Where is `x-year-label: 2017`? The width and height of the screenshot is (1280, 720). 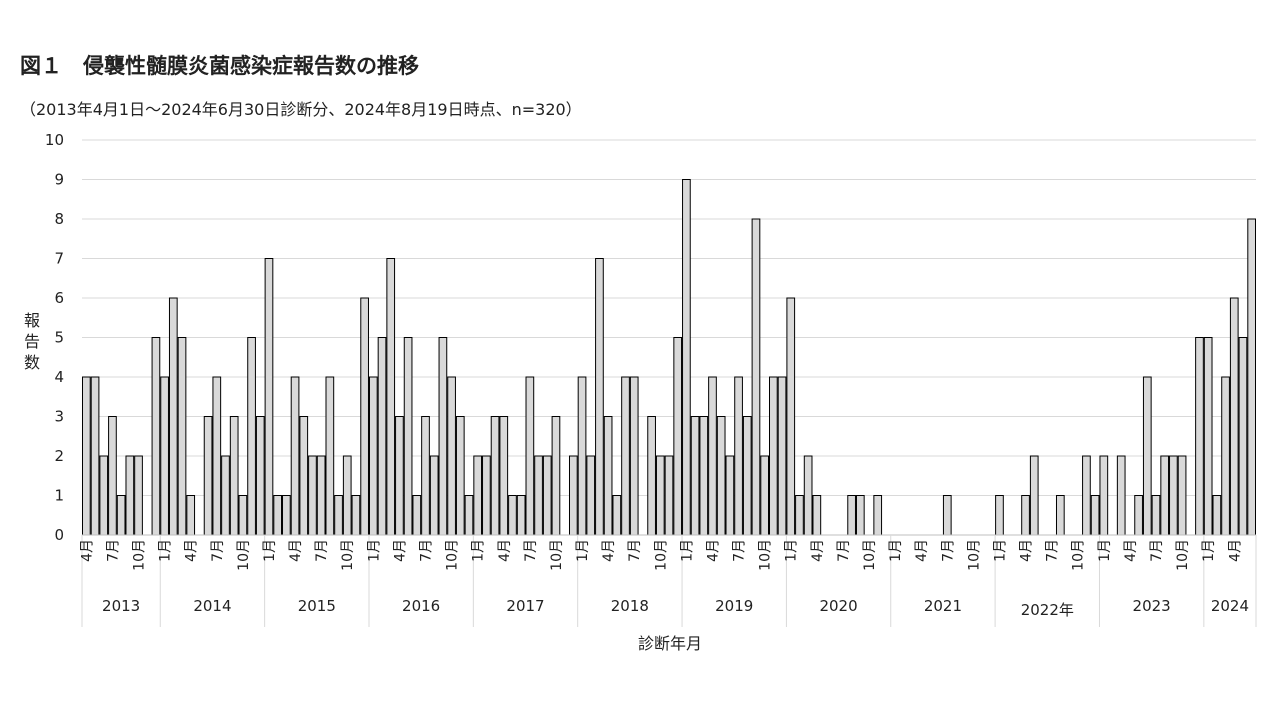
x-year-label: 2017 is located at coordinates (525, 606).